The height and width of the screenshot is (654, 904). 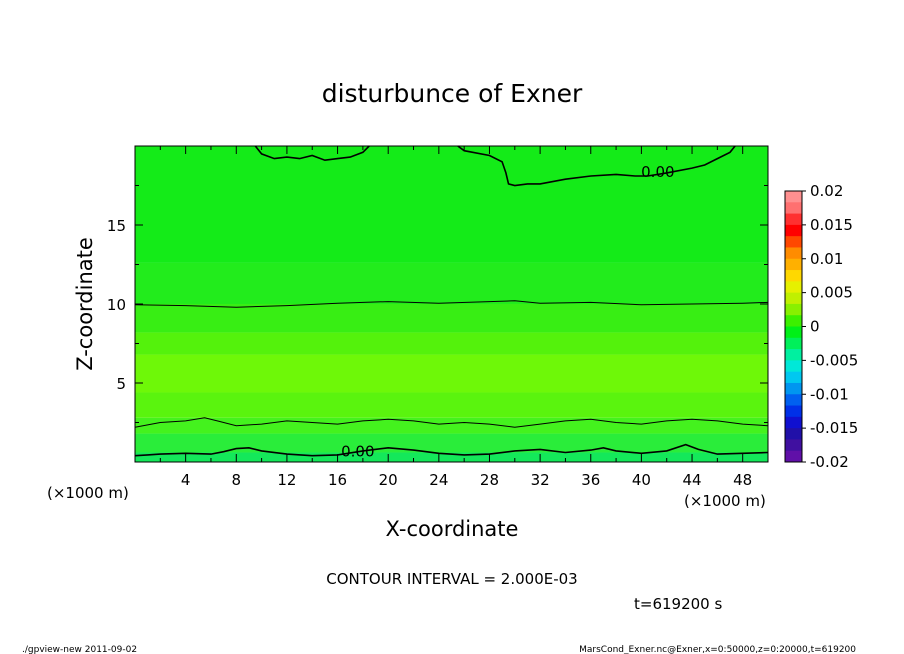 I want to click on x-axis-unit-left: (×1000 m), so click(x=88, y=493).